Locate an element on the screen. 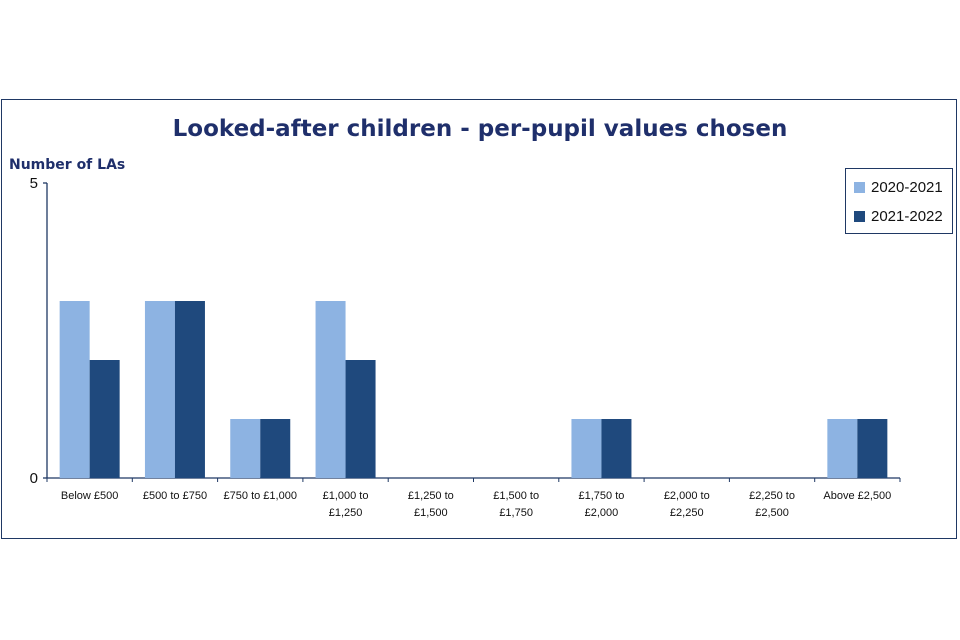  x-tick-label: £1,750 to is located at coordinates (602, 496).